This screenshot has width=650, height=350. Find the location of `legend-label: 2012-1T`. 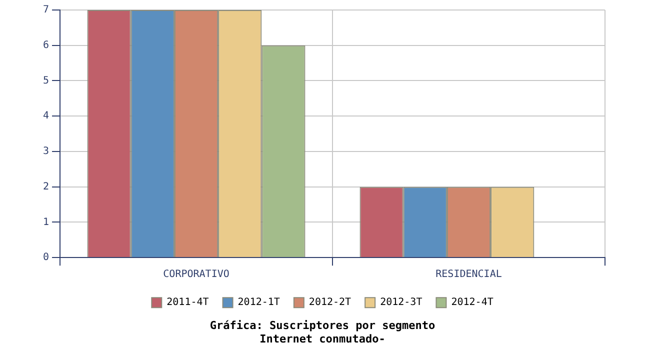

legend-label: 2012-1T is located at coordinates (259, 302).